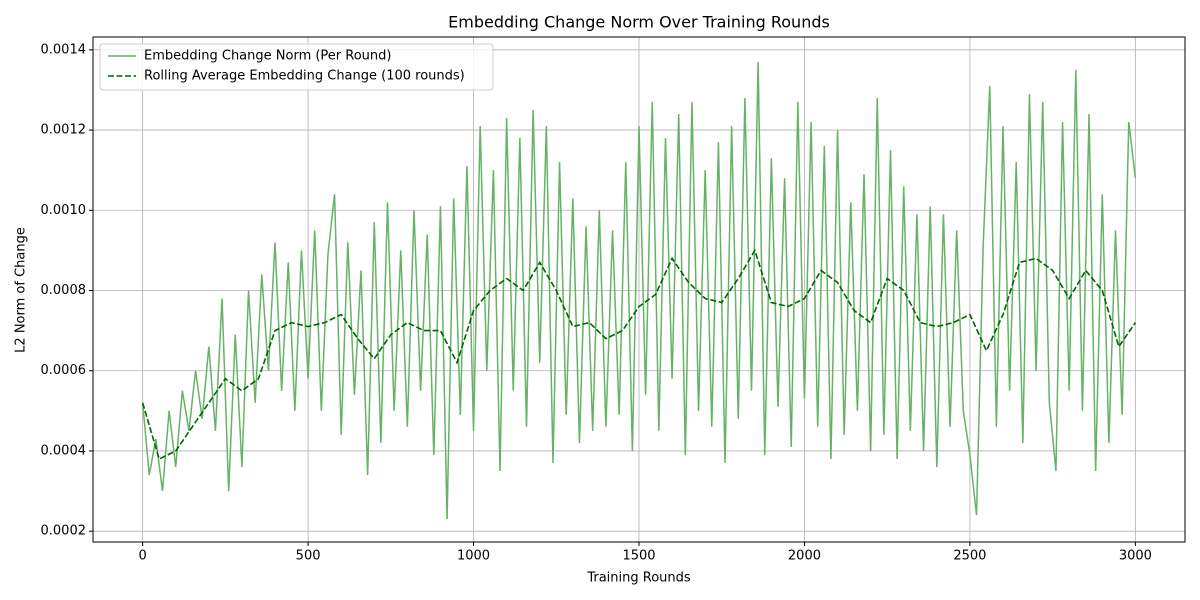 This screenshot has height=600, width=1200. I want to click on y-tick-label: 0.0006, so click(64, 370).